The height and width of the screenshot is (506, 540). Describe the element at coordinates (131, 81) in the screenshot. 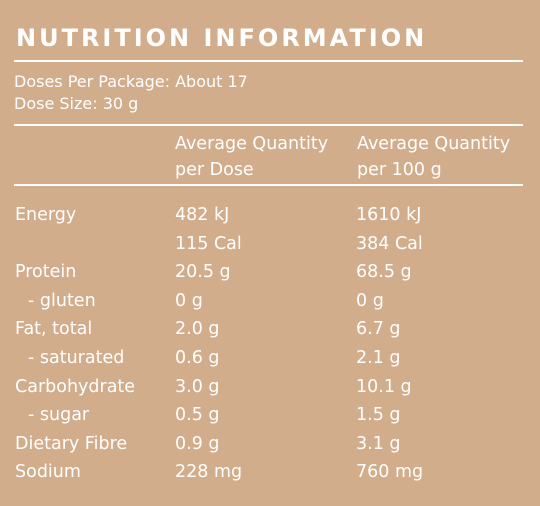

I see `doses-per-package: Doses Per Package: About 17` at that location.